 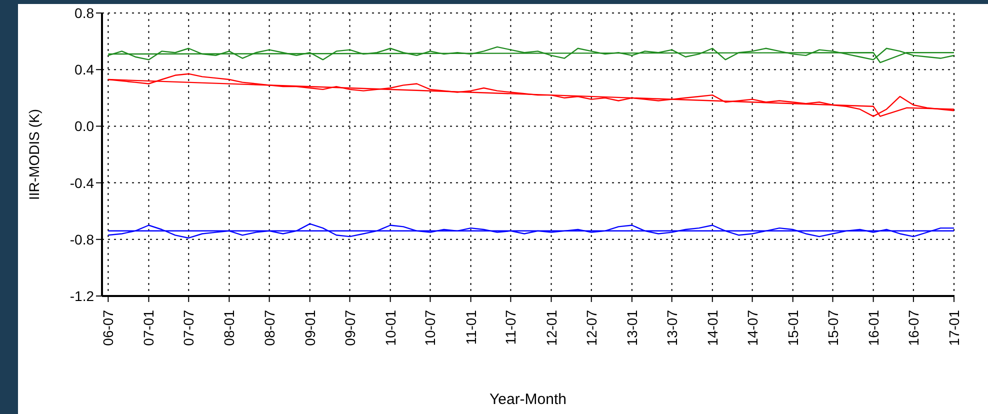 What do you see at coordinates (792, 328) in the screenshot?
I see `x-tick-label: 15-01` at bounding box center [792, 328].